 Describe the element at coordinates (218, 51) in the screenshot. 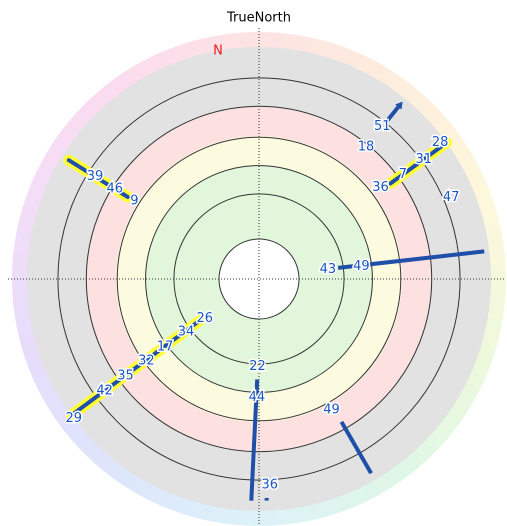

I see `north-label: N` at that location.